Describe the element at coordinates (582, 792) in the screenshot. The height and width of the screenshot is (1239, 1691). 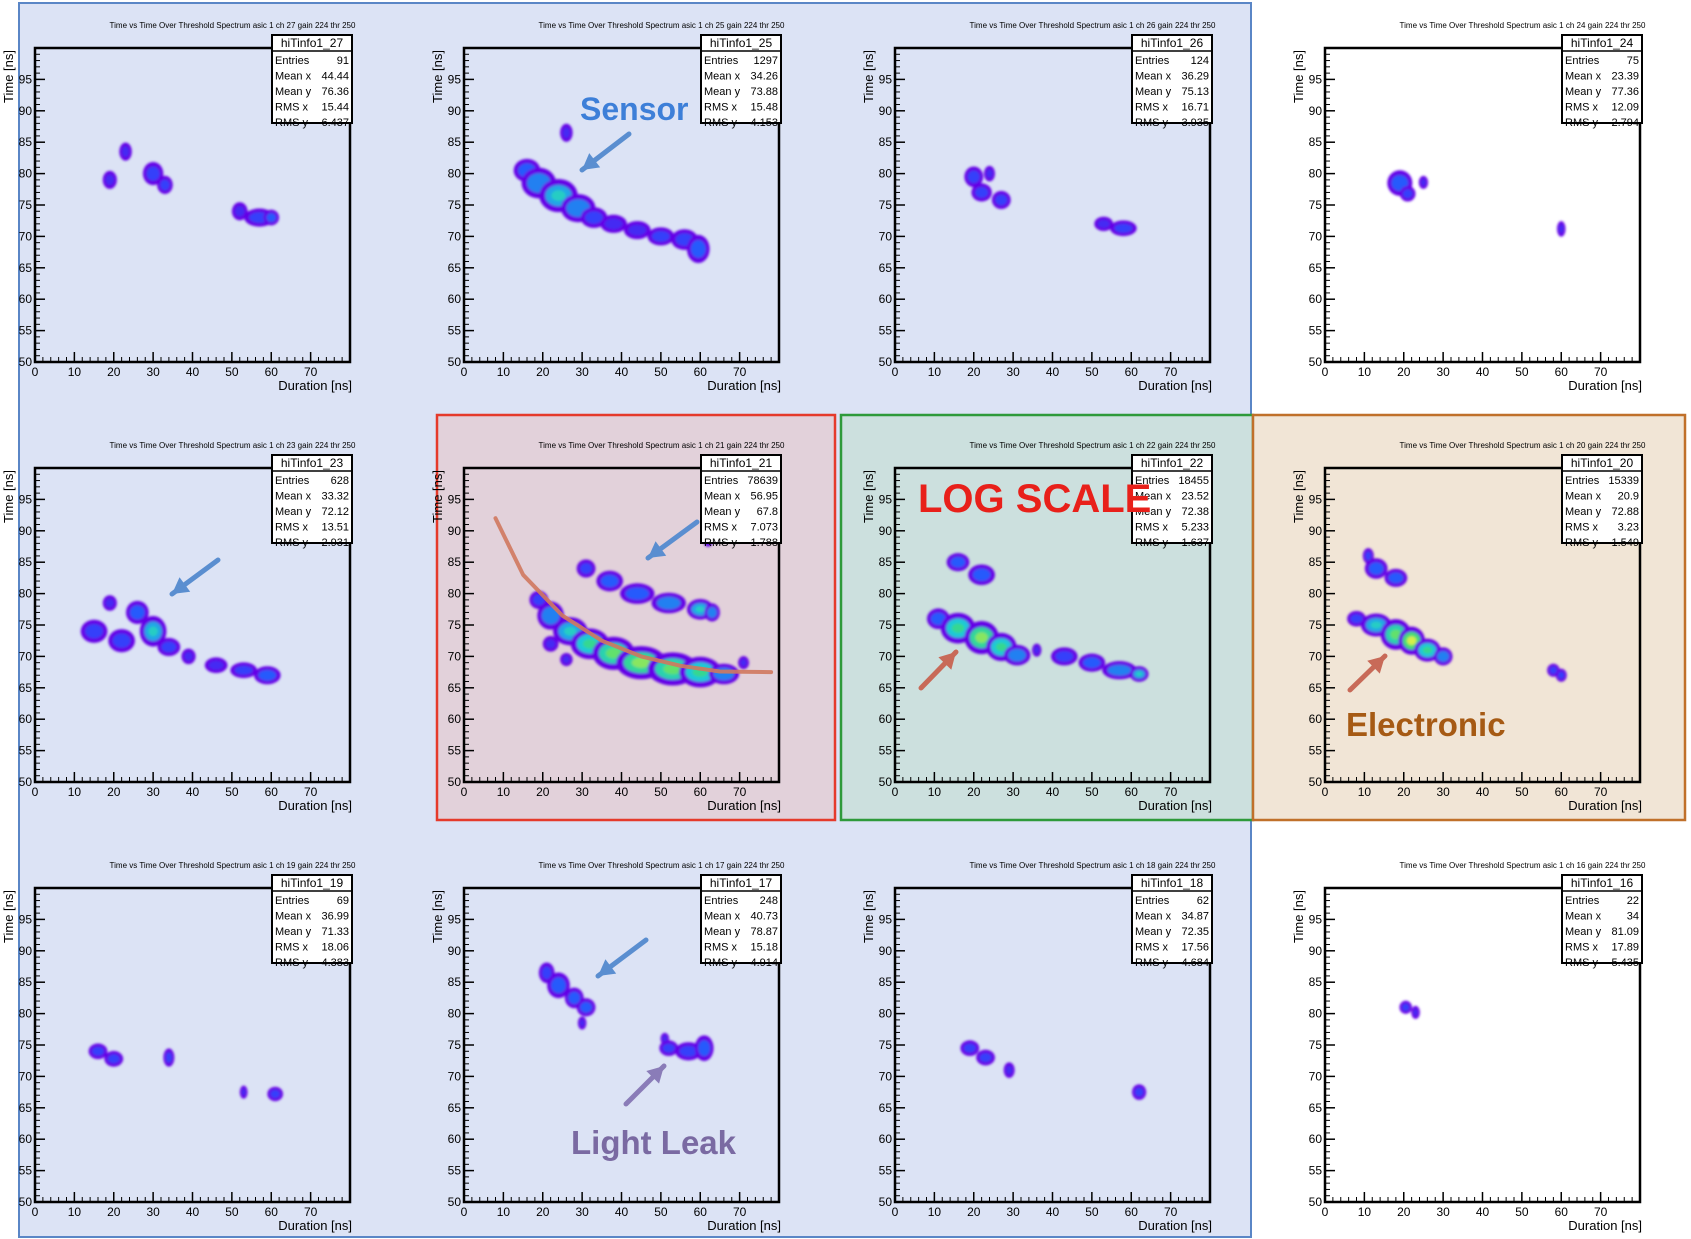
I see `x-tick-label: 30` at that location.